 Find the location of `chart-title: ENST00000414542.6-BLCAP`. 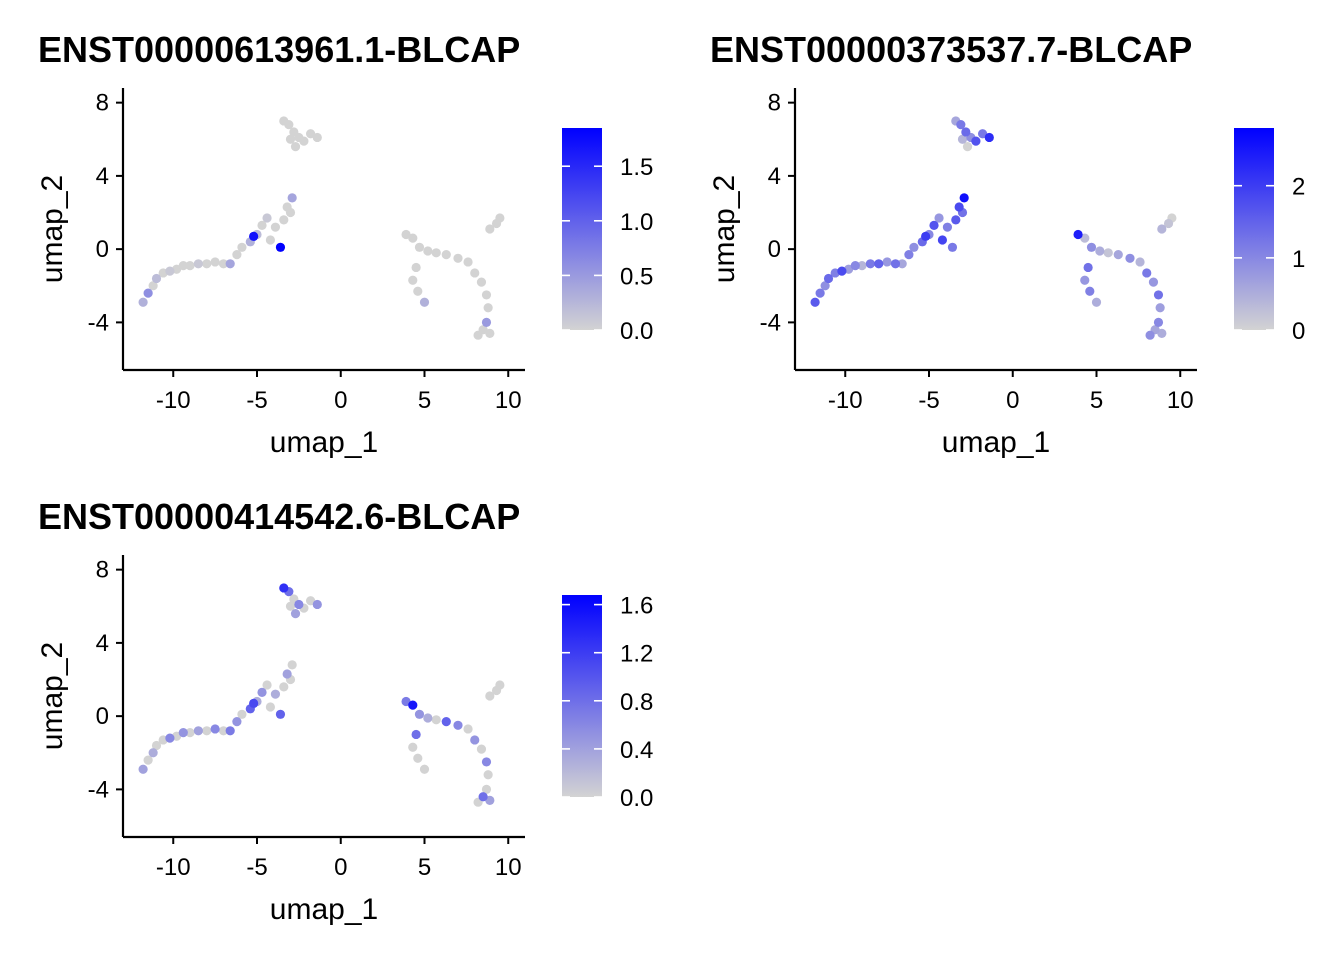

chart-title: ENST00000414542.6-BLCAP is located at coordinates (279, 516).